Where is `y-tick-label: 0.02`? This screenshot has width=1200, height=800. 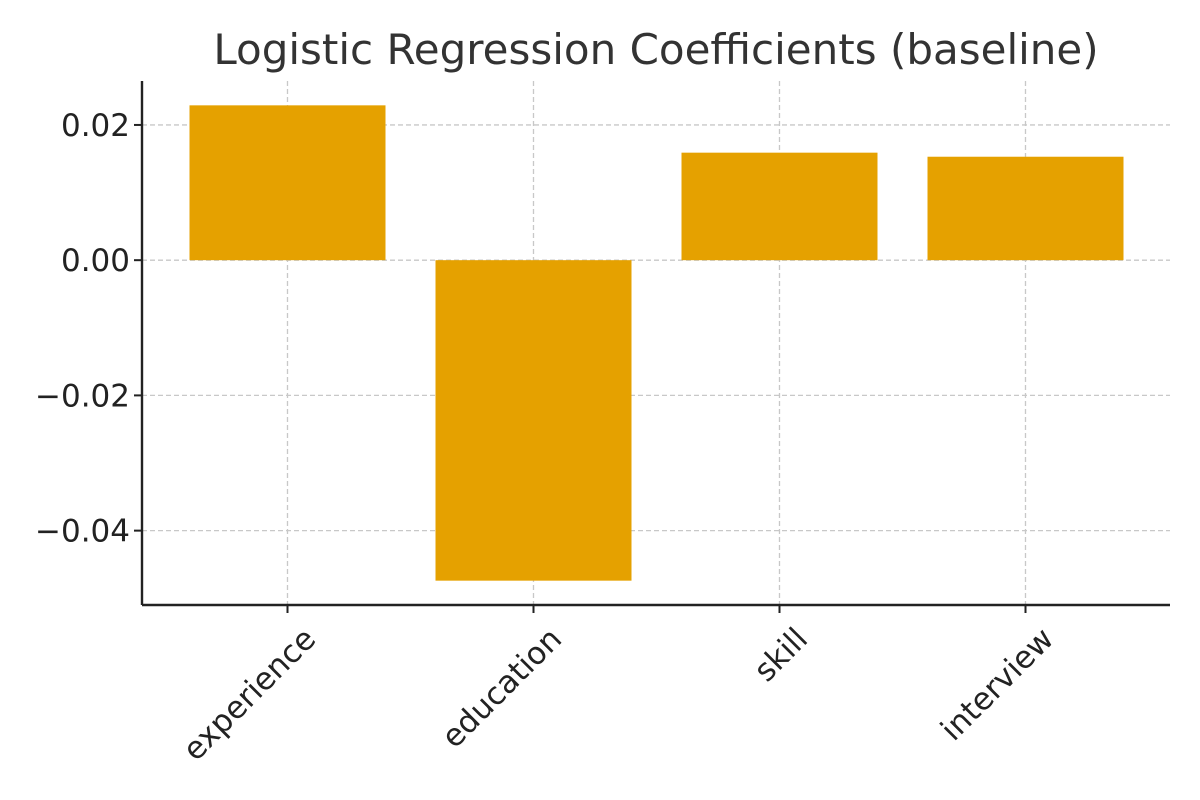 y-tick-label: 0.02 is located at coordinates (95, 126).